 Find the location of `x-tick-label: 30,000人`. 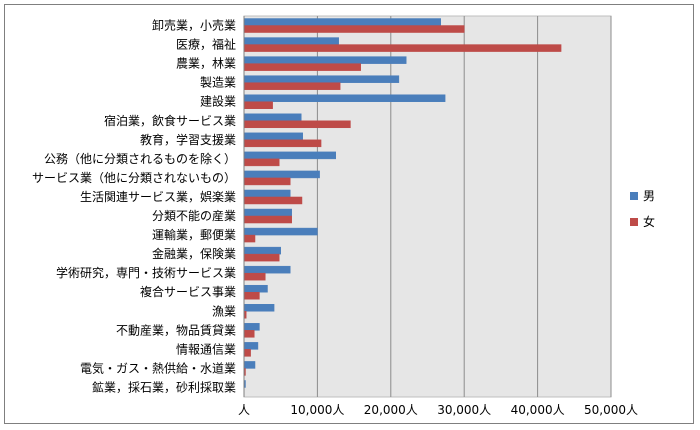

x-tick-label: 30,000人 is located at coordinates (464, 410).